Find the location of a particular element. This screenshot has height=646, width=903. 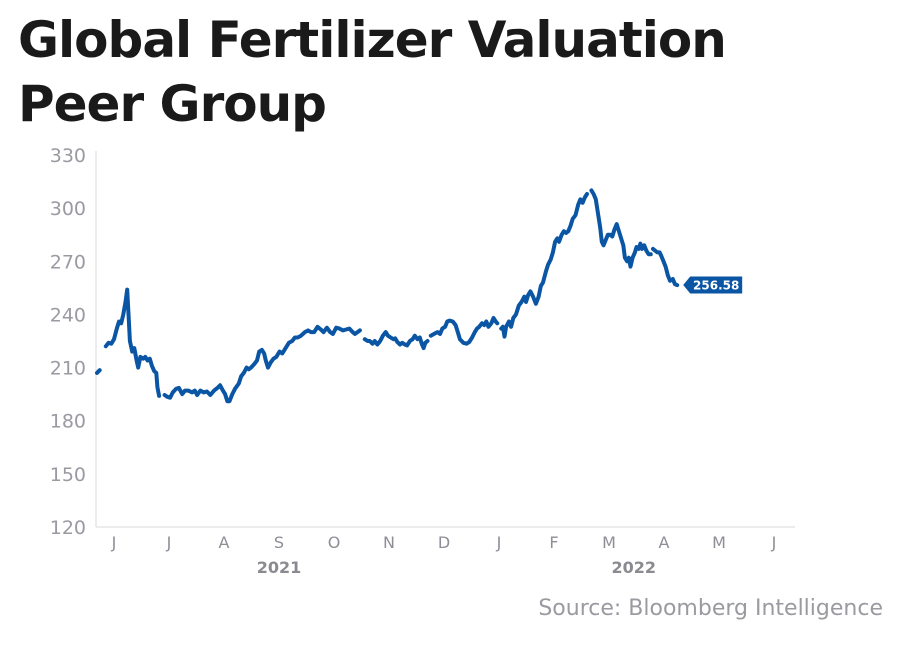

x-tick-label: S is located at coordinates (279, 542).